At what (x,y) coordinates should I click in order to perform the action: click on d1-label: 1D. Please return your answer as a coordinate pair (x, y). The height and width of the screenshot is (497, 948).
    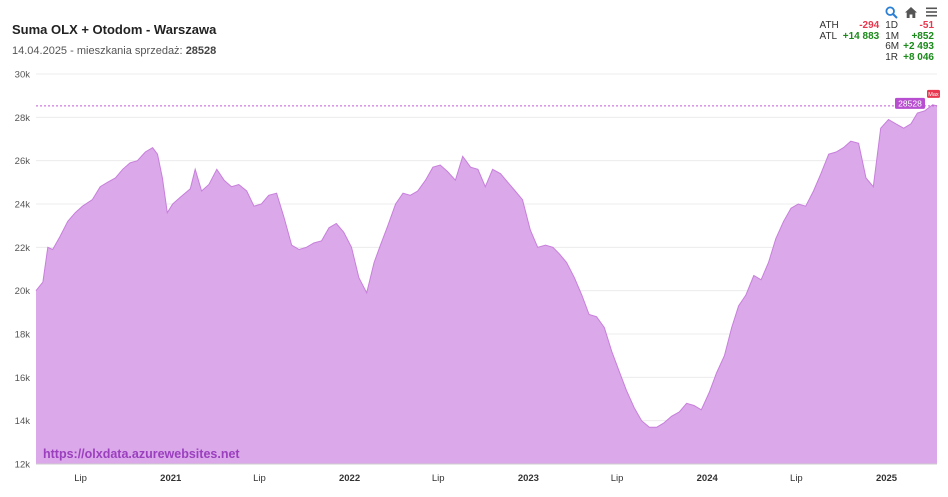
    Looking at the image, I should click on (892, 25).